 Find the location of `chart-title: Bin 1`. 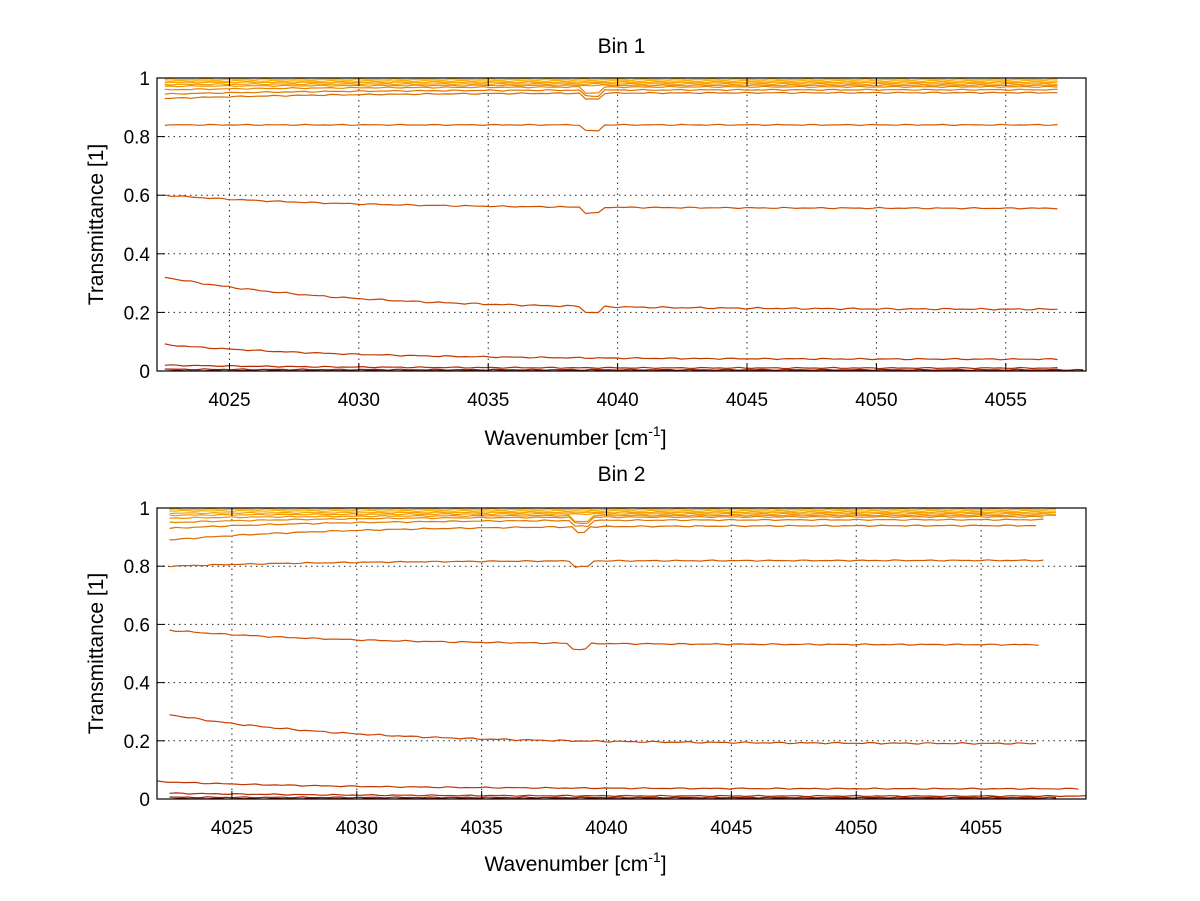

chart-title: Bin 1 is located at coordinates (622, 46).